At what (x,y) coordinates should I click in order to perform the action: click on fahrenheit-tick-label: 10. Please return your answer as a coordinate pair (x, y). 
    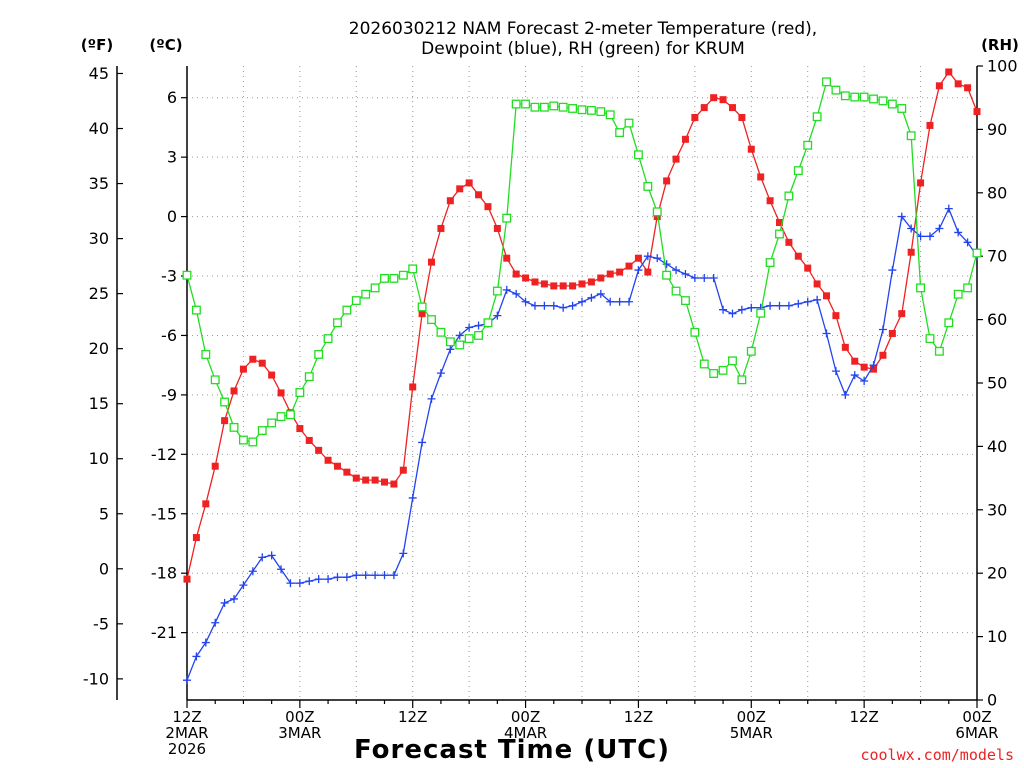
    Looking at the image, I should click on (99, 458).